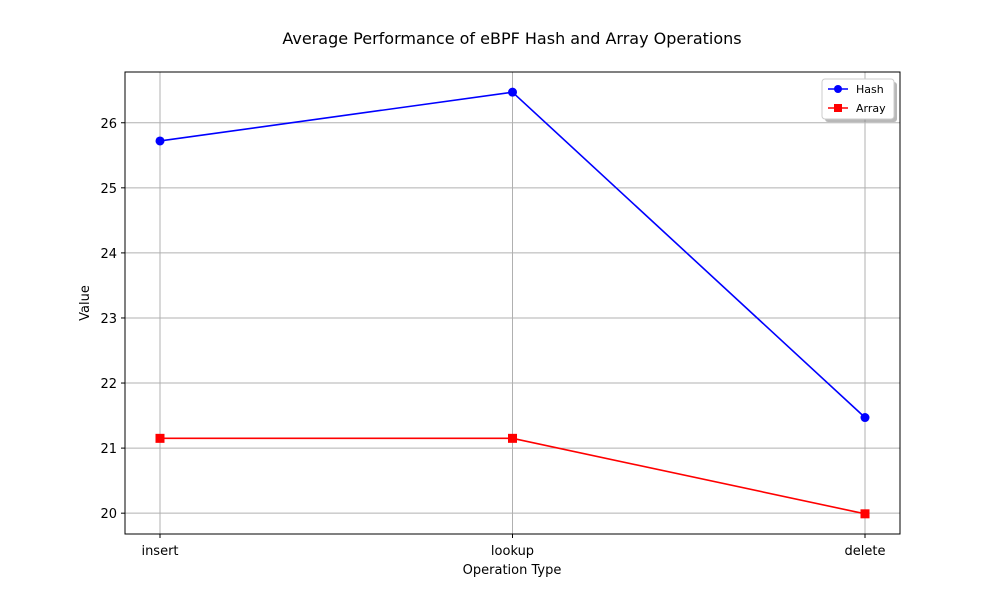 The height and width of the screenshot is (600, 1000). I want to click on x-tick-label: insert, so click(159, 551).